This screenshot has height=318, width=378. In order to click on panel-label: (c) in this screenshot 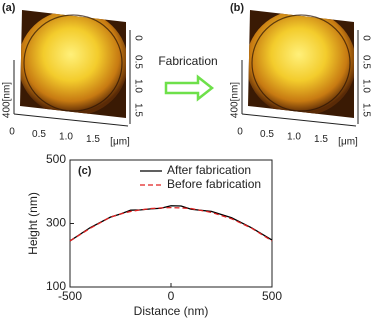, I will do `click(85, 171)`.